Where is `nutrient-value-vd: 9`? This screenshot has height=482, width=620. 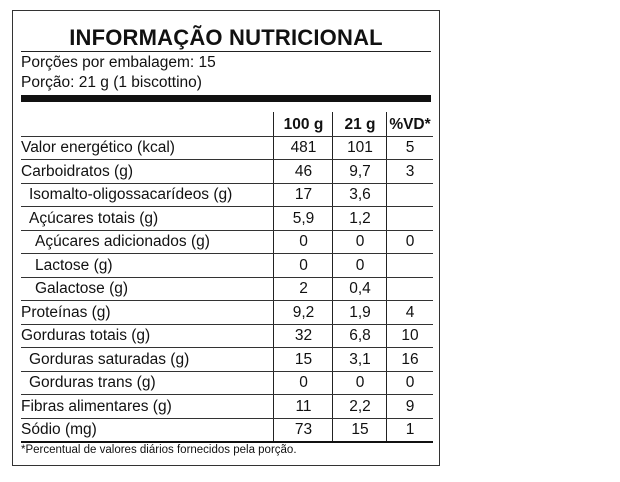 nutrient-value-vd: 9 is located at coordinates (410, 406).